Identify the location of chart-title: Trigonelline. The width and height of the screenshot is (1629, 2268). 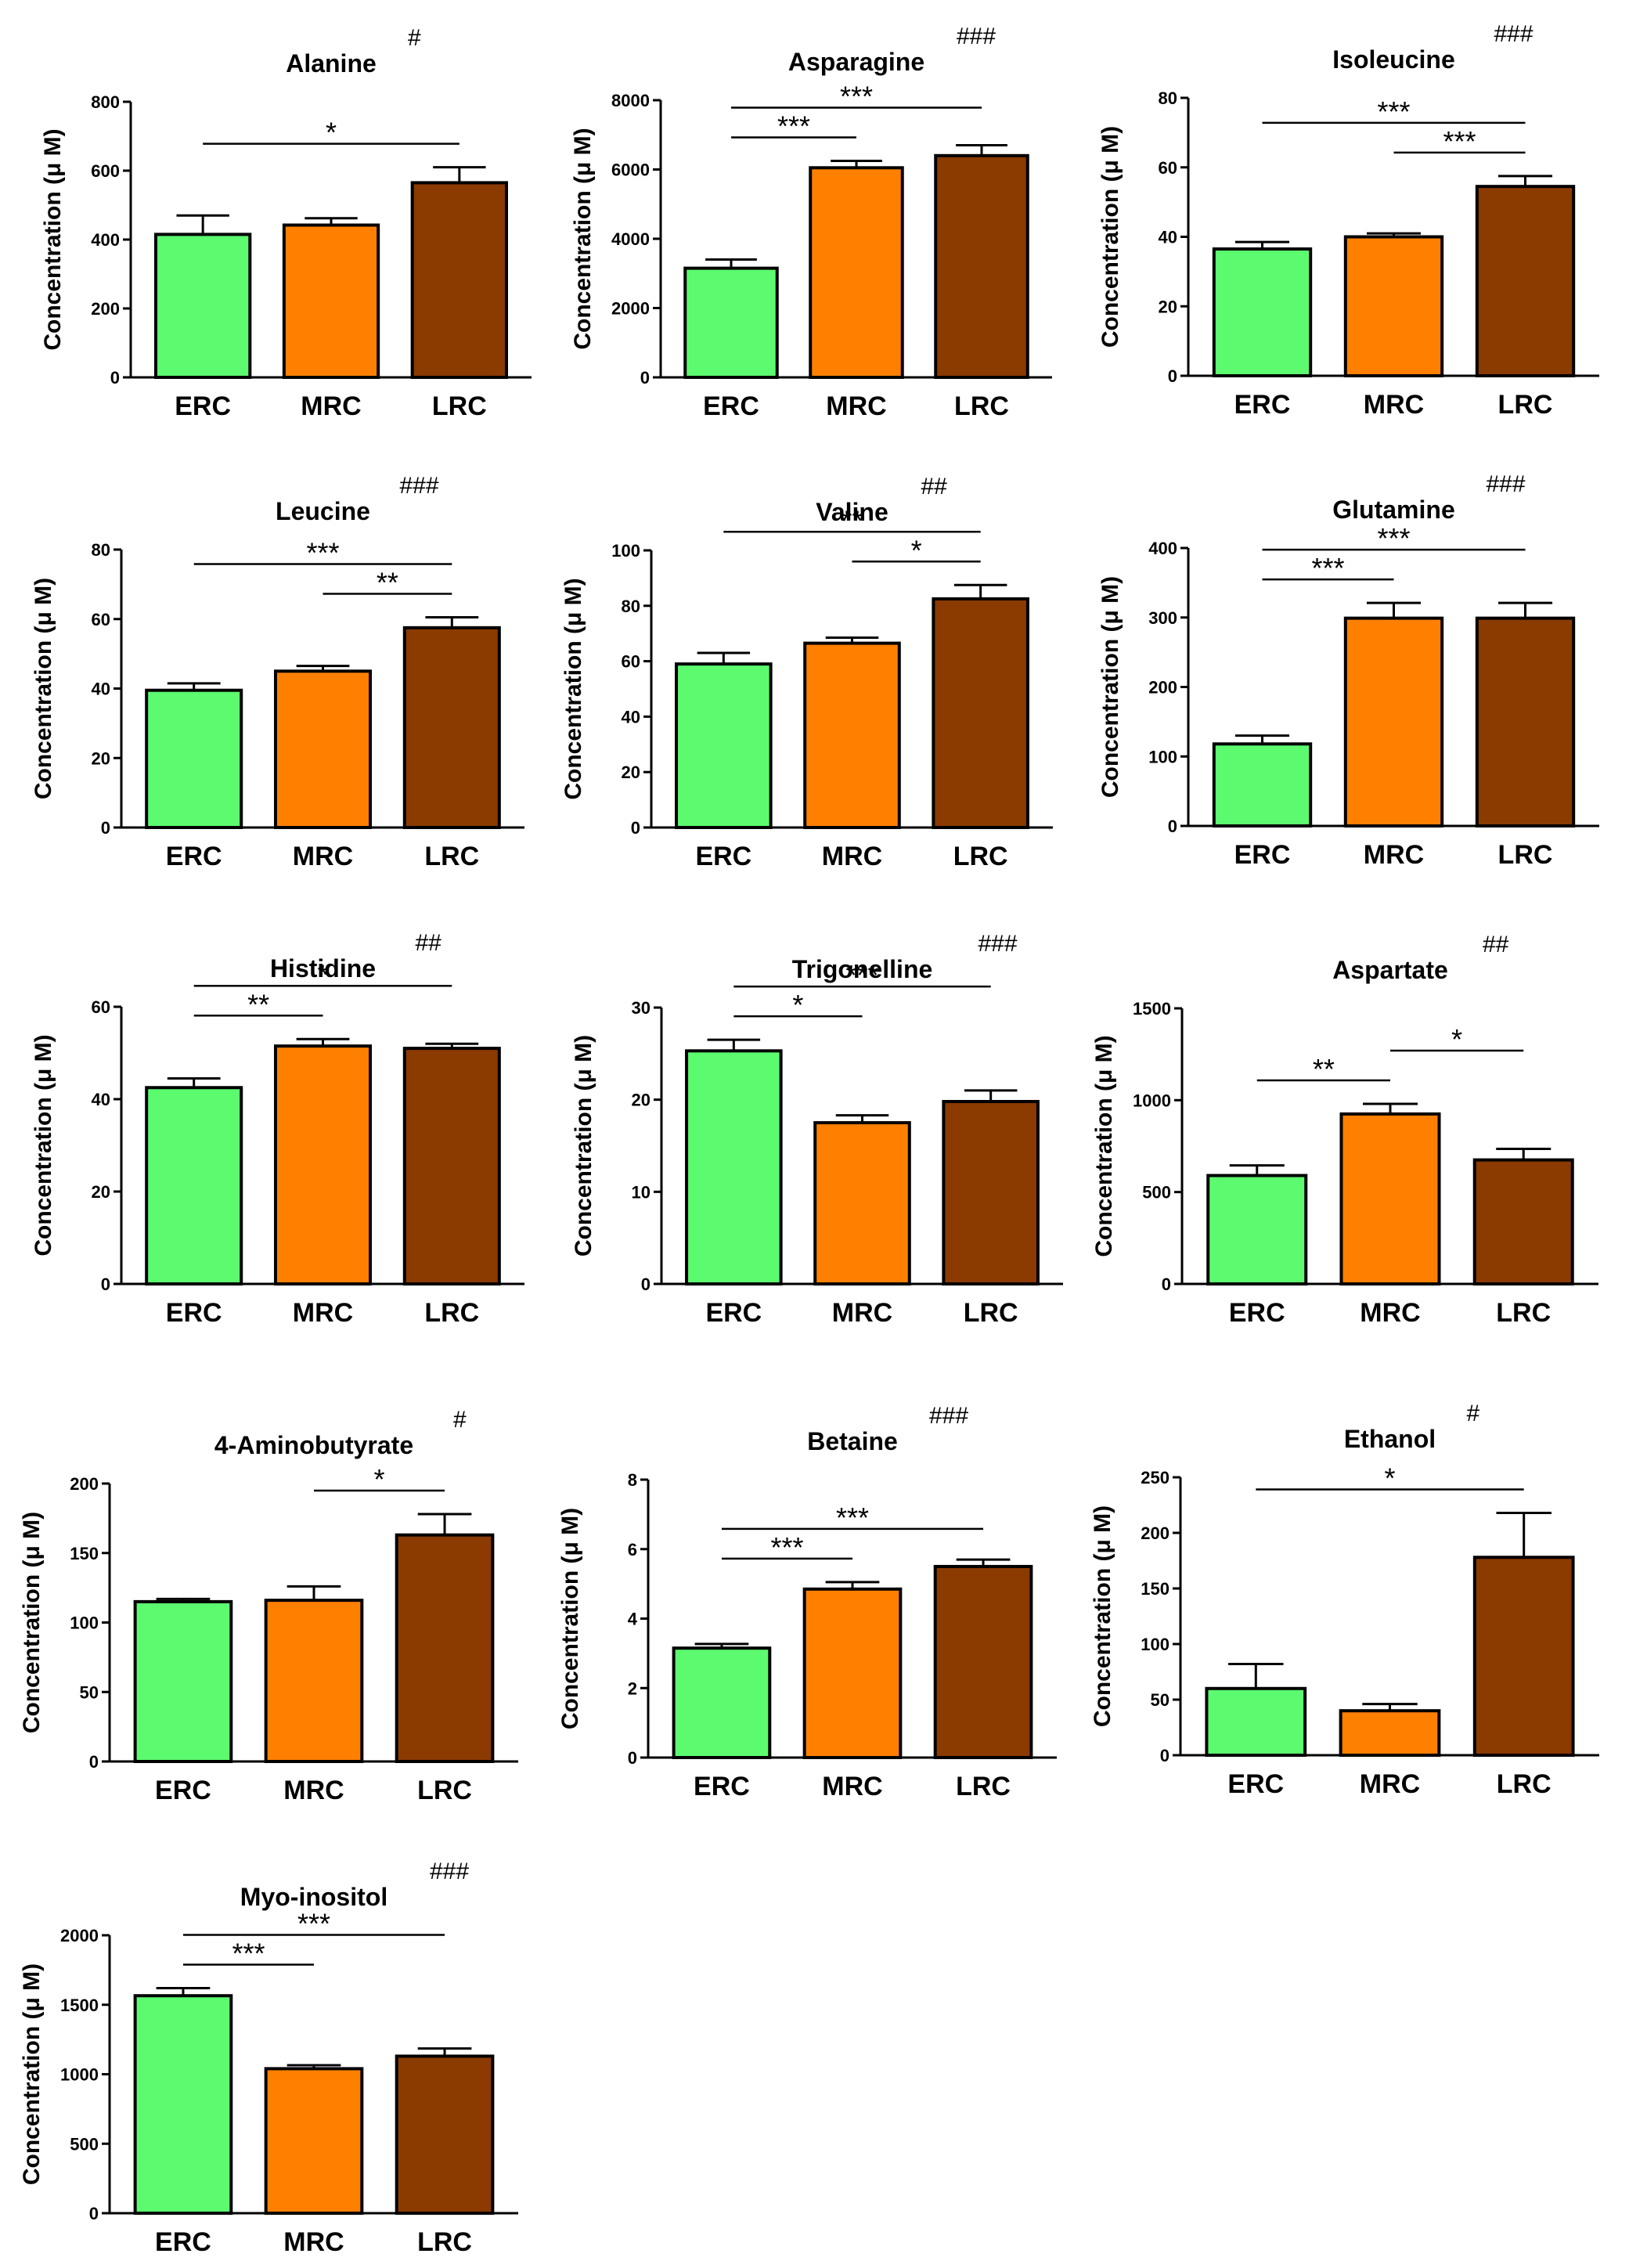
(862, 969).